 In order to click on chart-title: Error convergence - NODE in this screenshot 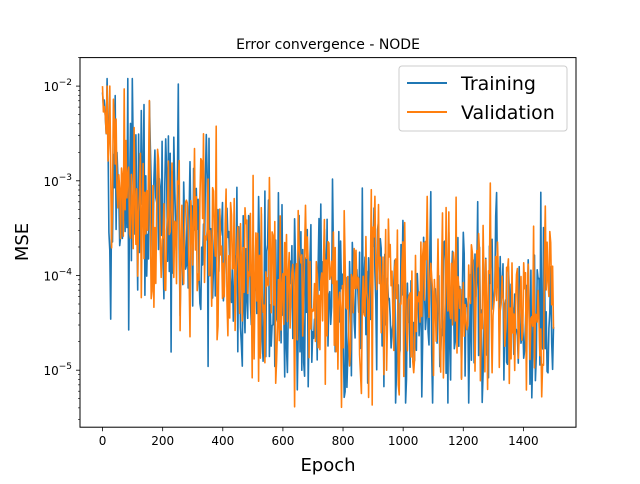, I will do `click(328, 45)`.